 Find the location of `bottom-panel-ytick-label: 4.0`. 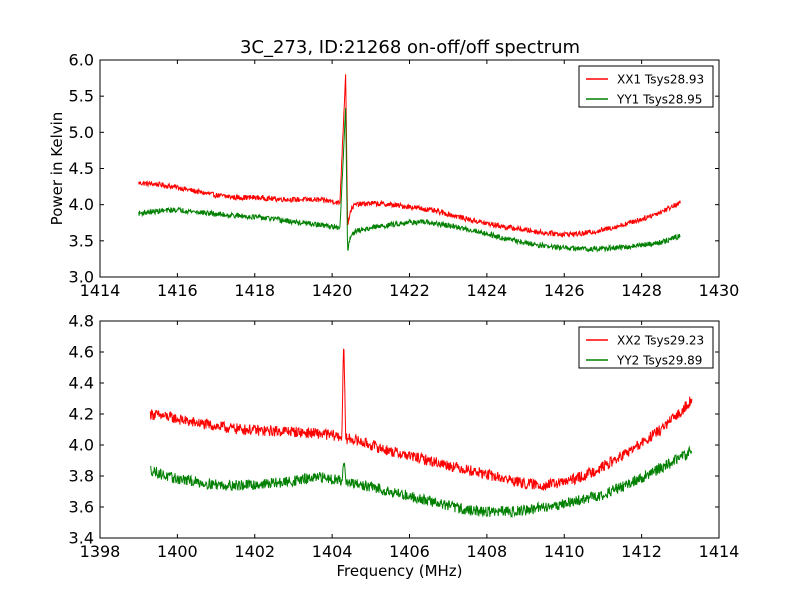

bottom-panel-ytick-label: 4.0 is located at coordinates (81, 445).